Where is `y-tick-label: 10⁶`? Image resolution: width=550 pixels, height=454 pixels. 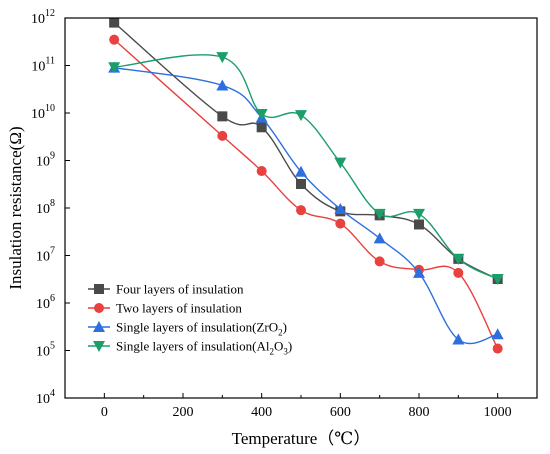 y-tick-label: 10⁶ is located at coordinates (45, 302).